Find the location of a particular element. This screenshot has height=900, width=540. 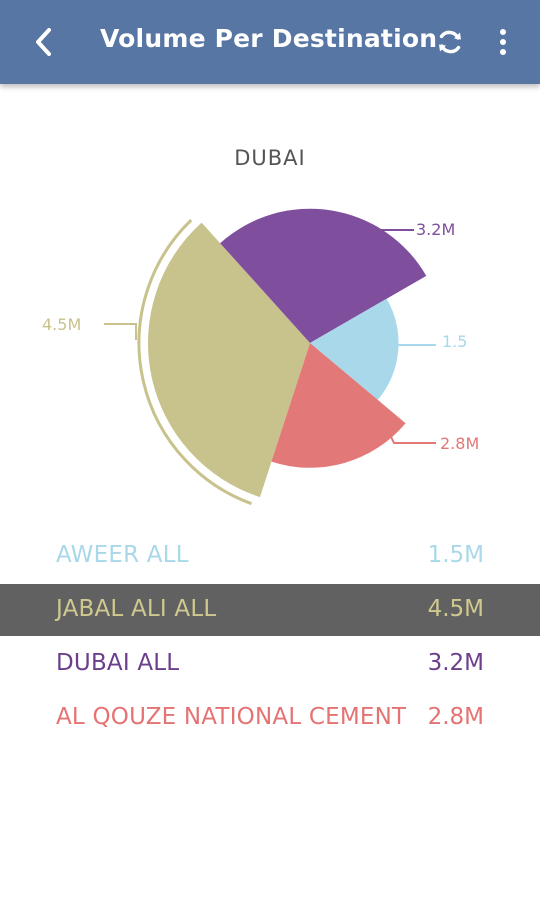

pie-slice-aweer-all: 1.5 is located at coordinates (388, 349).